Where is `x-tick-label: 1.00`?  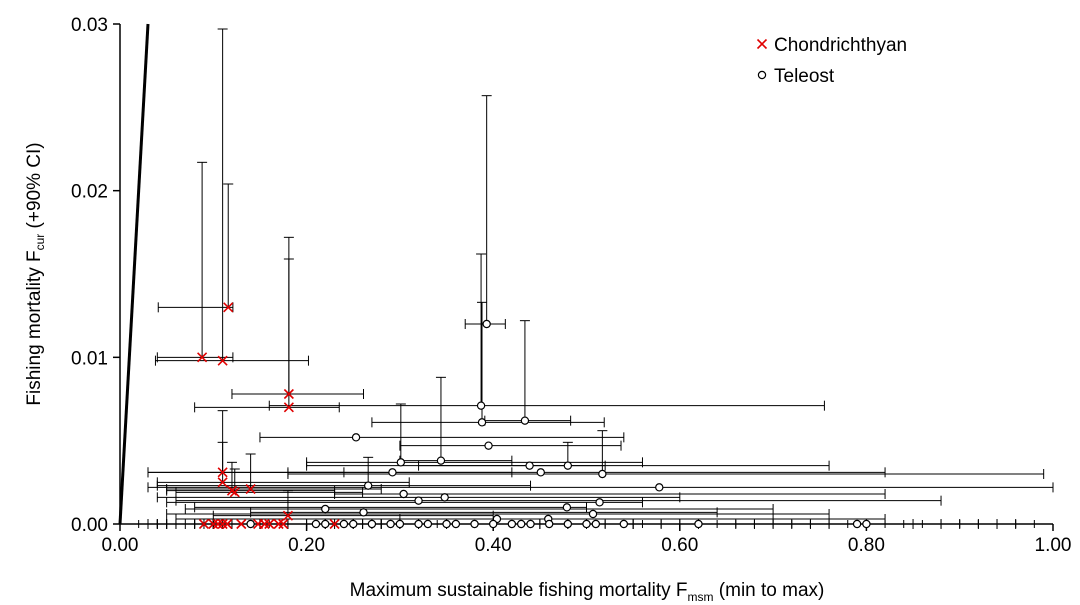
x-tick-label: 1.00 is located at coordinates (1053, 545).